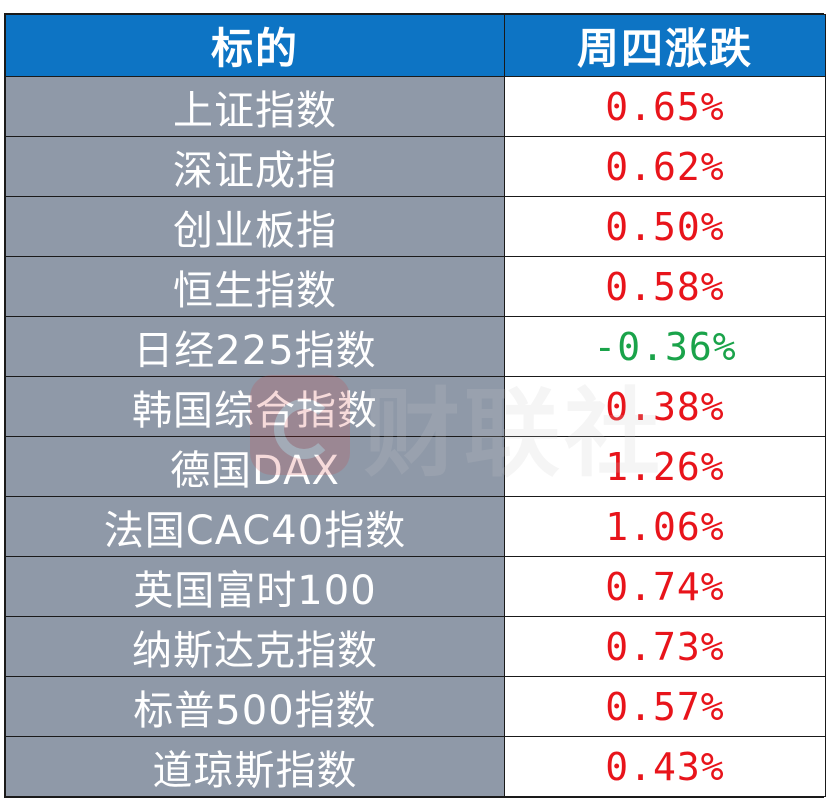 The image size is (831, 810). I want to click on table-row: 德国DAX 1.26%, so click(415, 466).